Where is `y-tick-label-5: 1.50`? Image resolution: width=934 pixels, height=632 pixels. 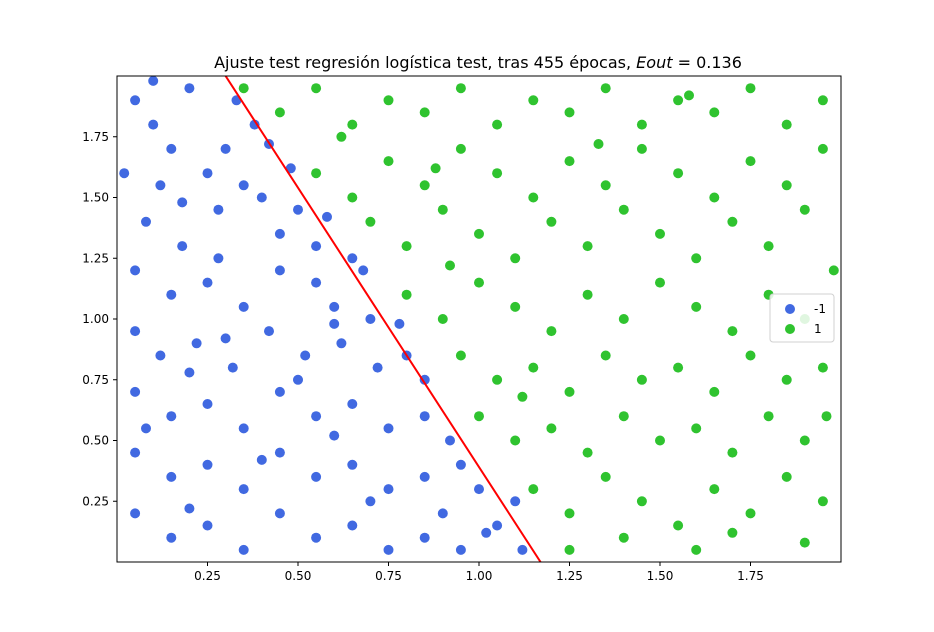
y-tick-label-5: 1.50 is located at coordinates (95, 198).